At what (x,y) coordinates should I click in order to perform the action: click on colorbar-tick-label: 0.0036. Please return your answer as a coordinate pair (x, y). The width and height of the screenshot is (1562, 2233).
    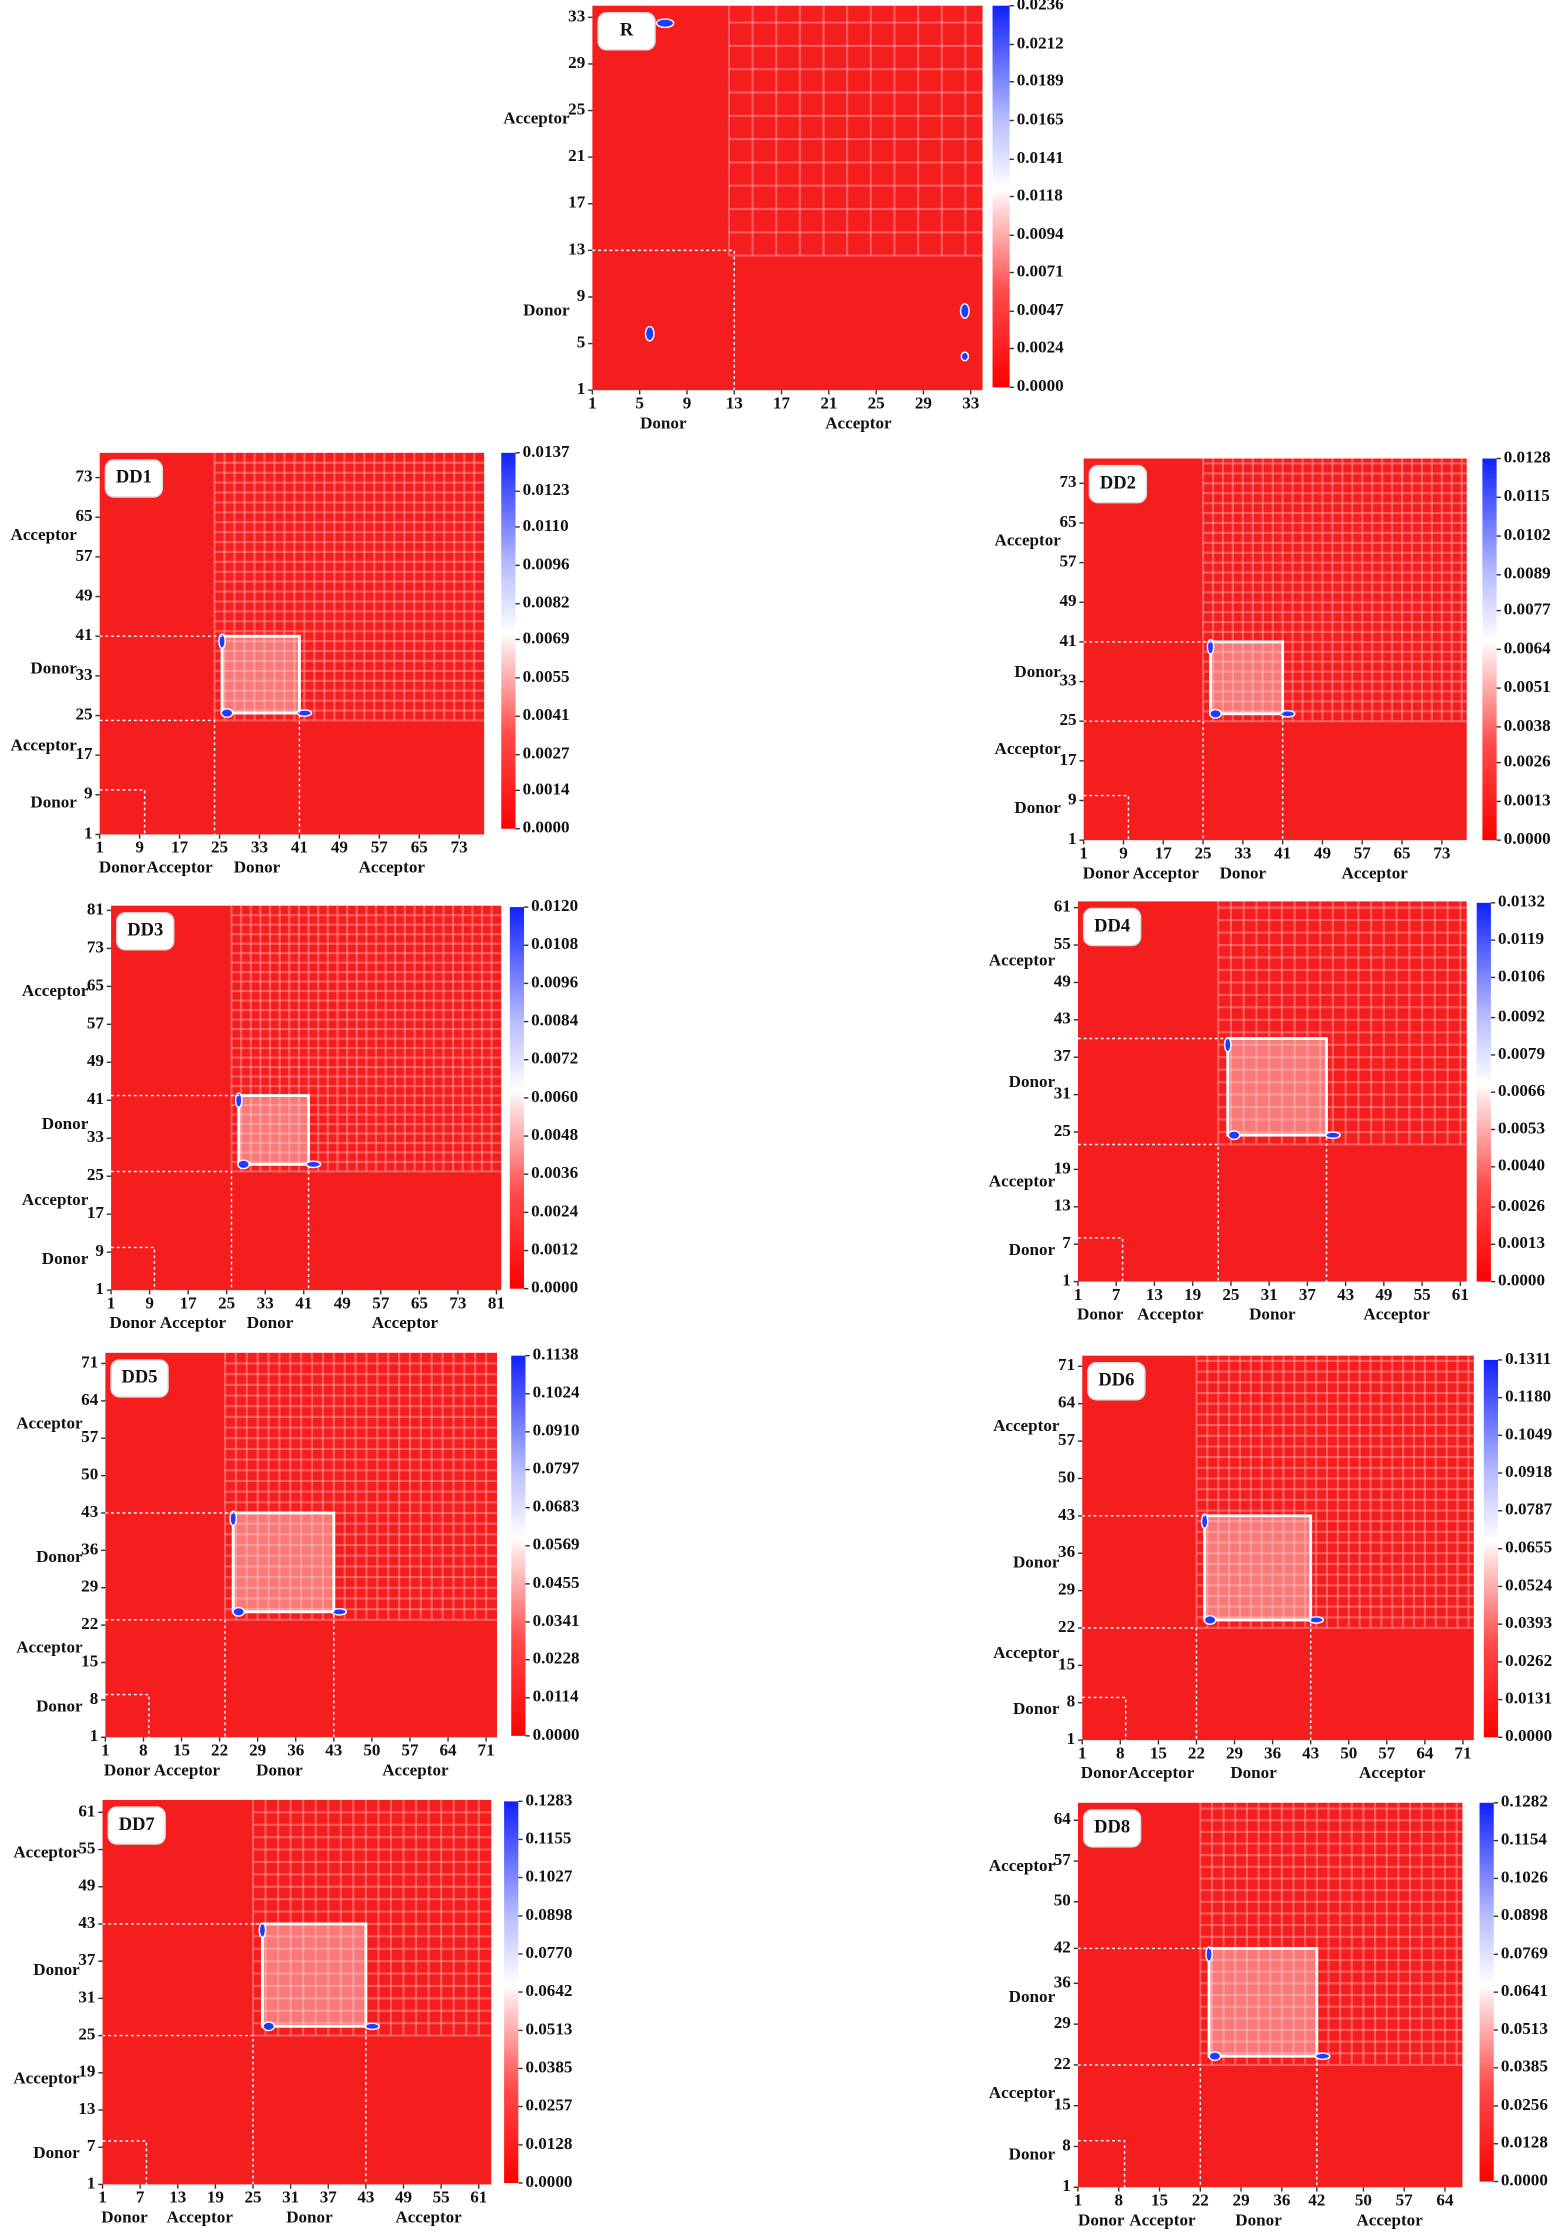
    Looking at the image, I should click on (554, 1172).